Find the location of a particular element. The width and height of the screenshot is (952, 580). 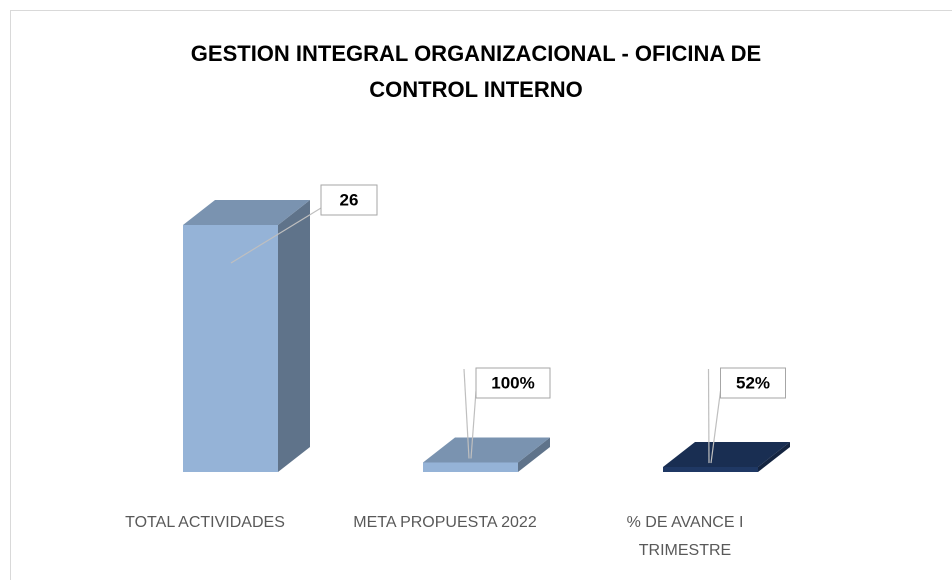

data-label: 26 is located at coordinates (349, 199).